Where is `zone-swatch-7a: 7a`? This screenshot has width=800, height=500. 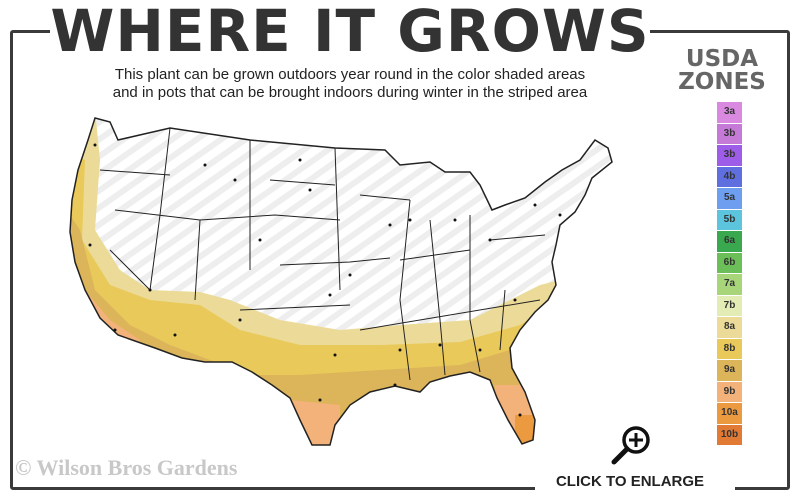 zone-swatch-7a: 7a is located at coordinates (729, 284).